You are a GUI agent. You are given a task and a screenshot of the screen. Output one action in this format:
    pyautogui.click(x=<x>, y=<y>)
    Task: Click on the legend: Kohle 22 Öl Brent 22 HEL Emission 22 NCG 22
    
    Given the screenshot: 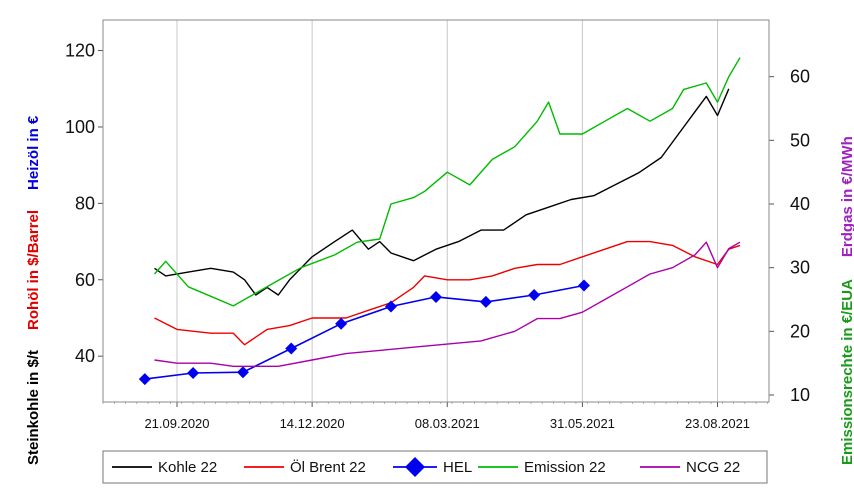 What is the action you would take?
    pyautogui.click(x=435, y=467)
    